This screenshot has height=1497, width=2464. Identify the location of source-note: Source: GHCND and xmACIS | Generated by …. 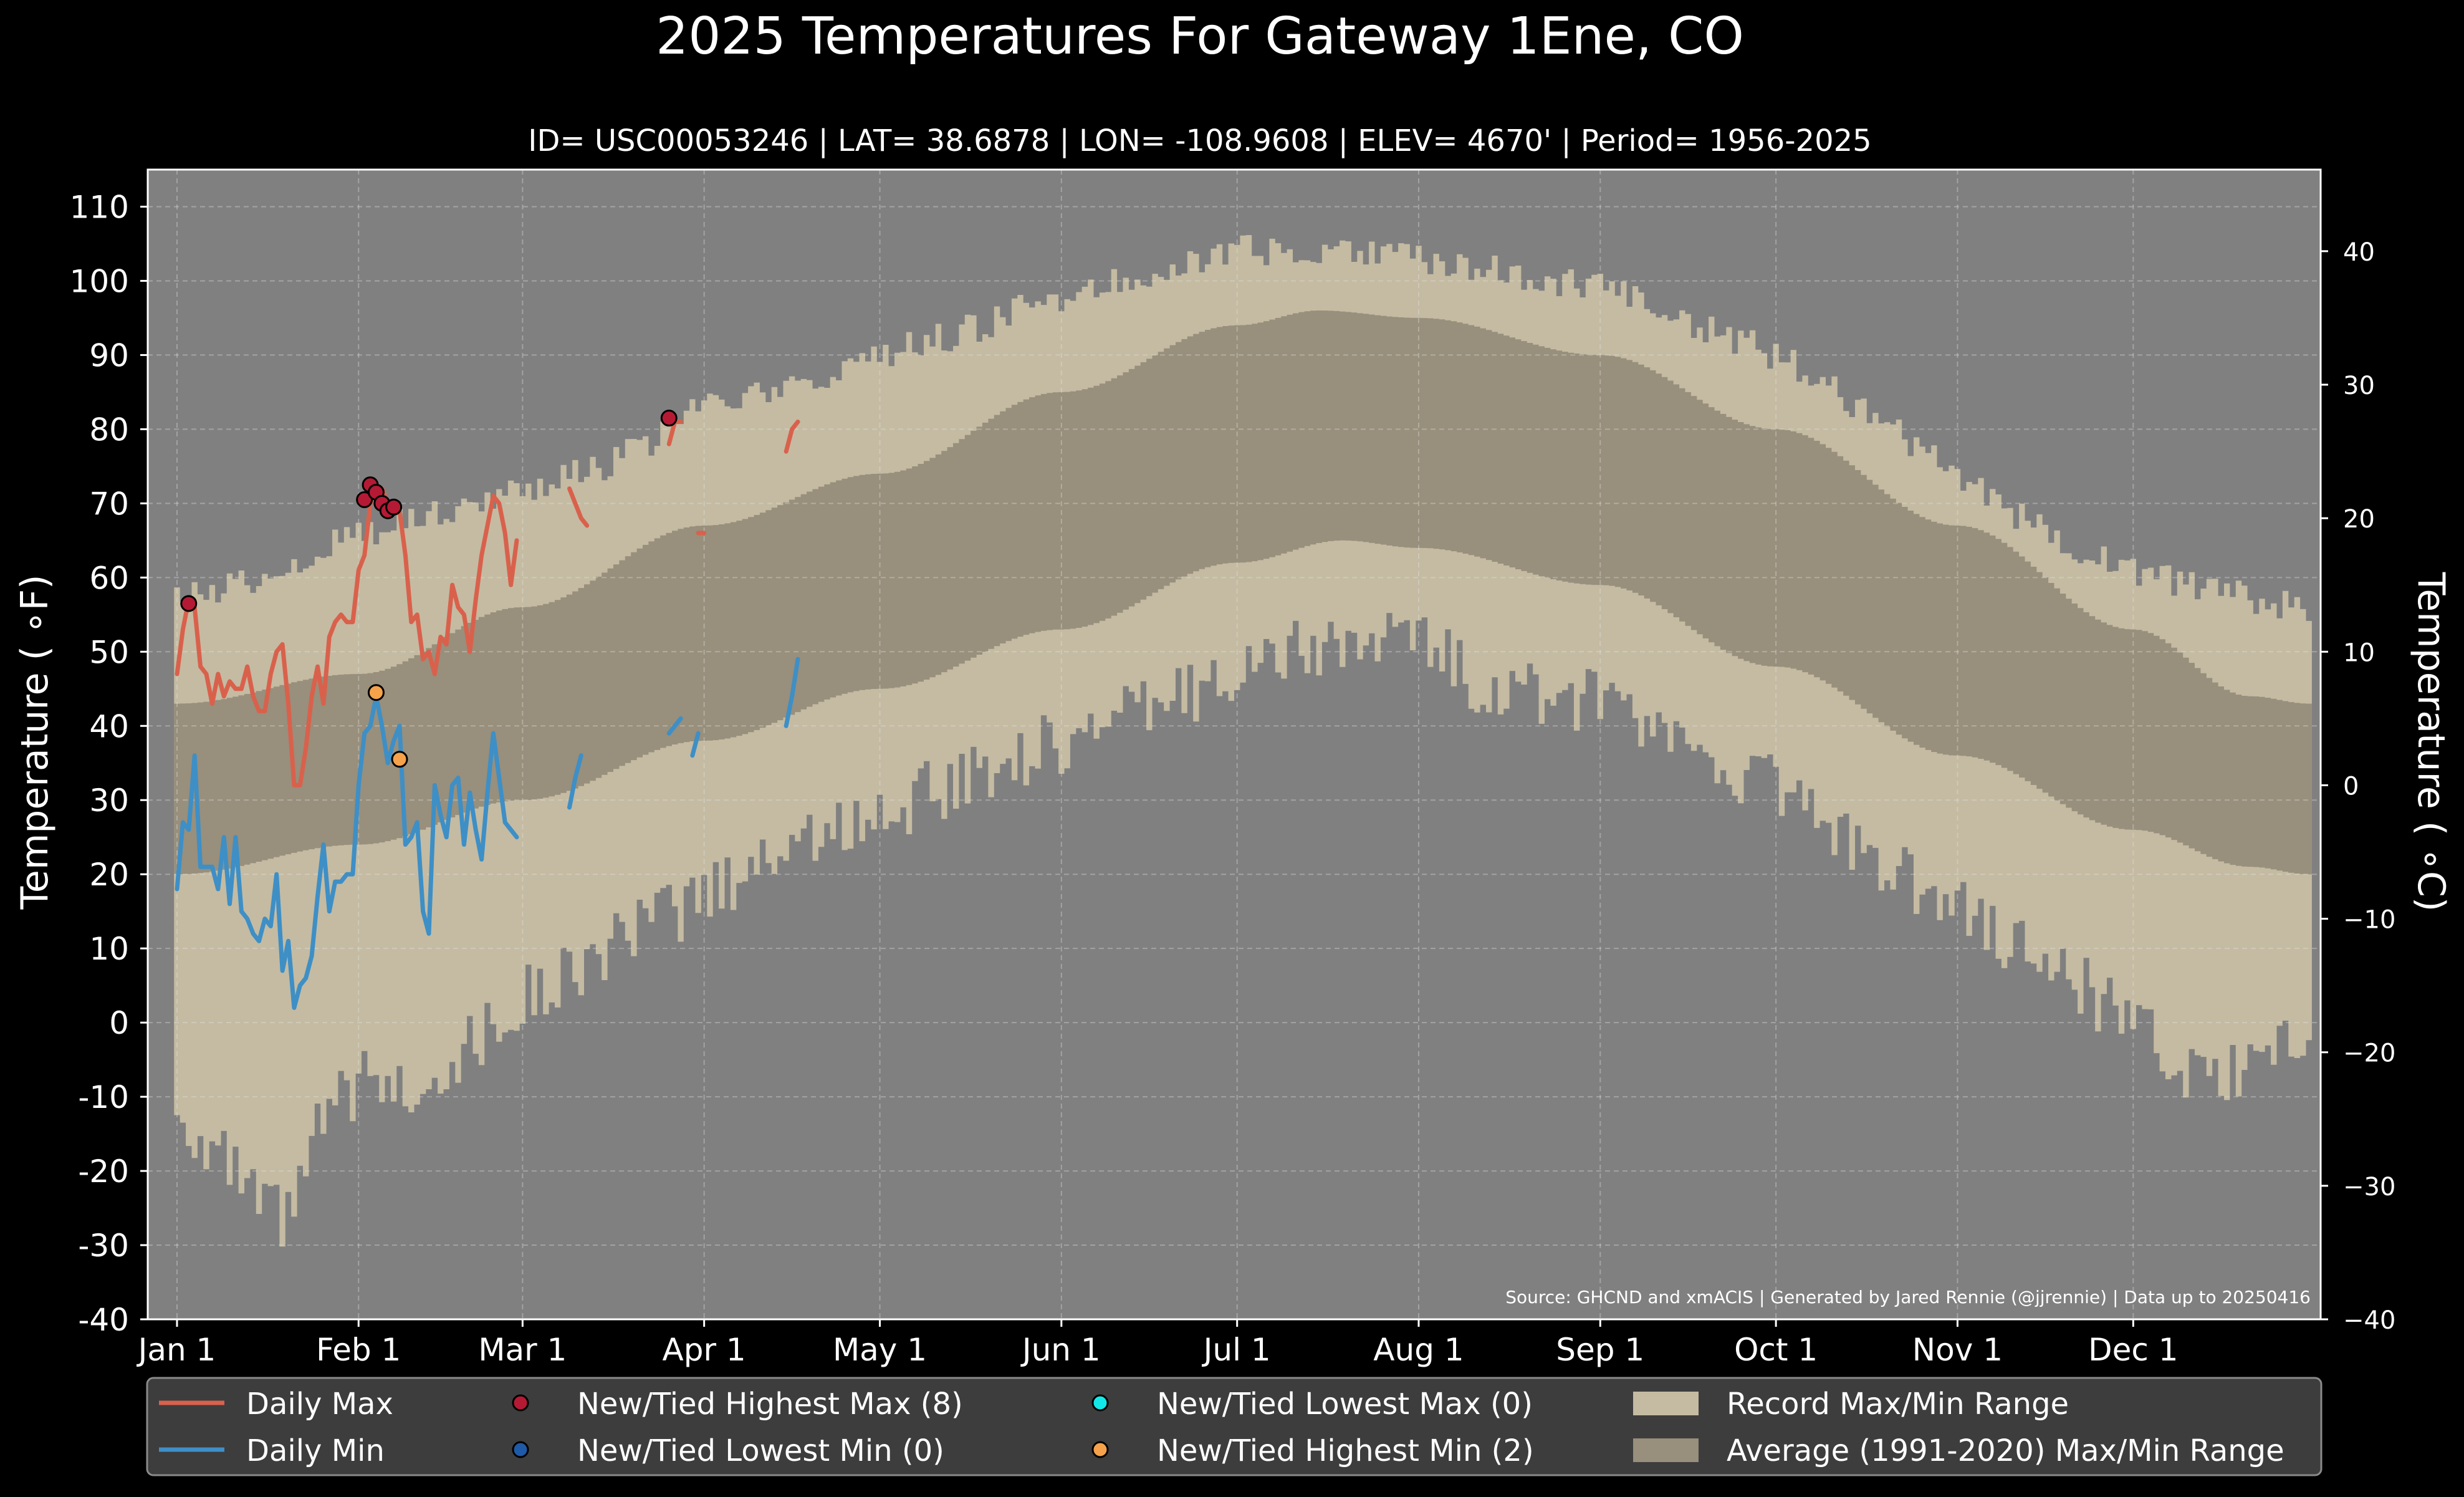
(1908, 1297).